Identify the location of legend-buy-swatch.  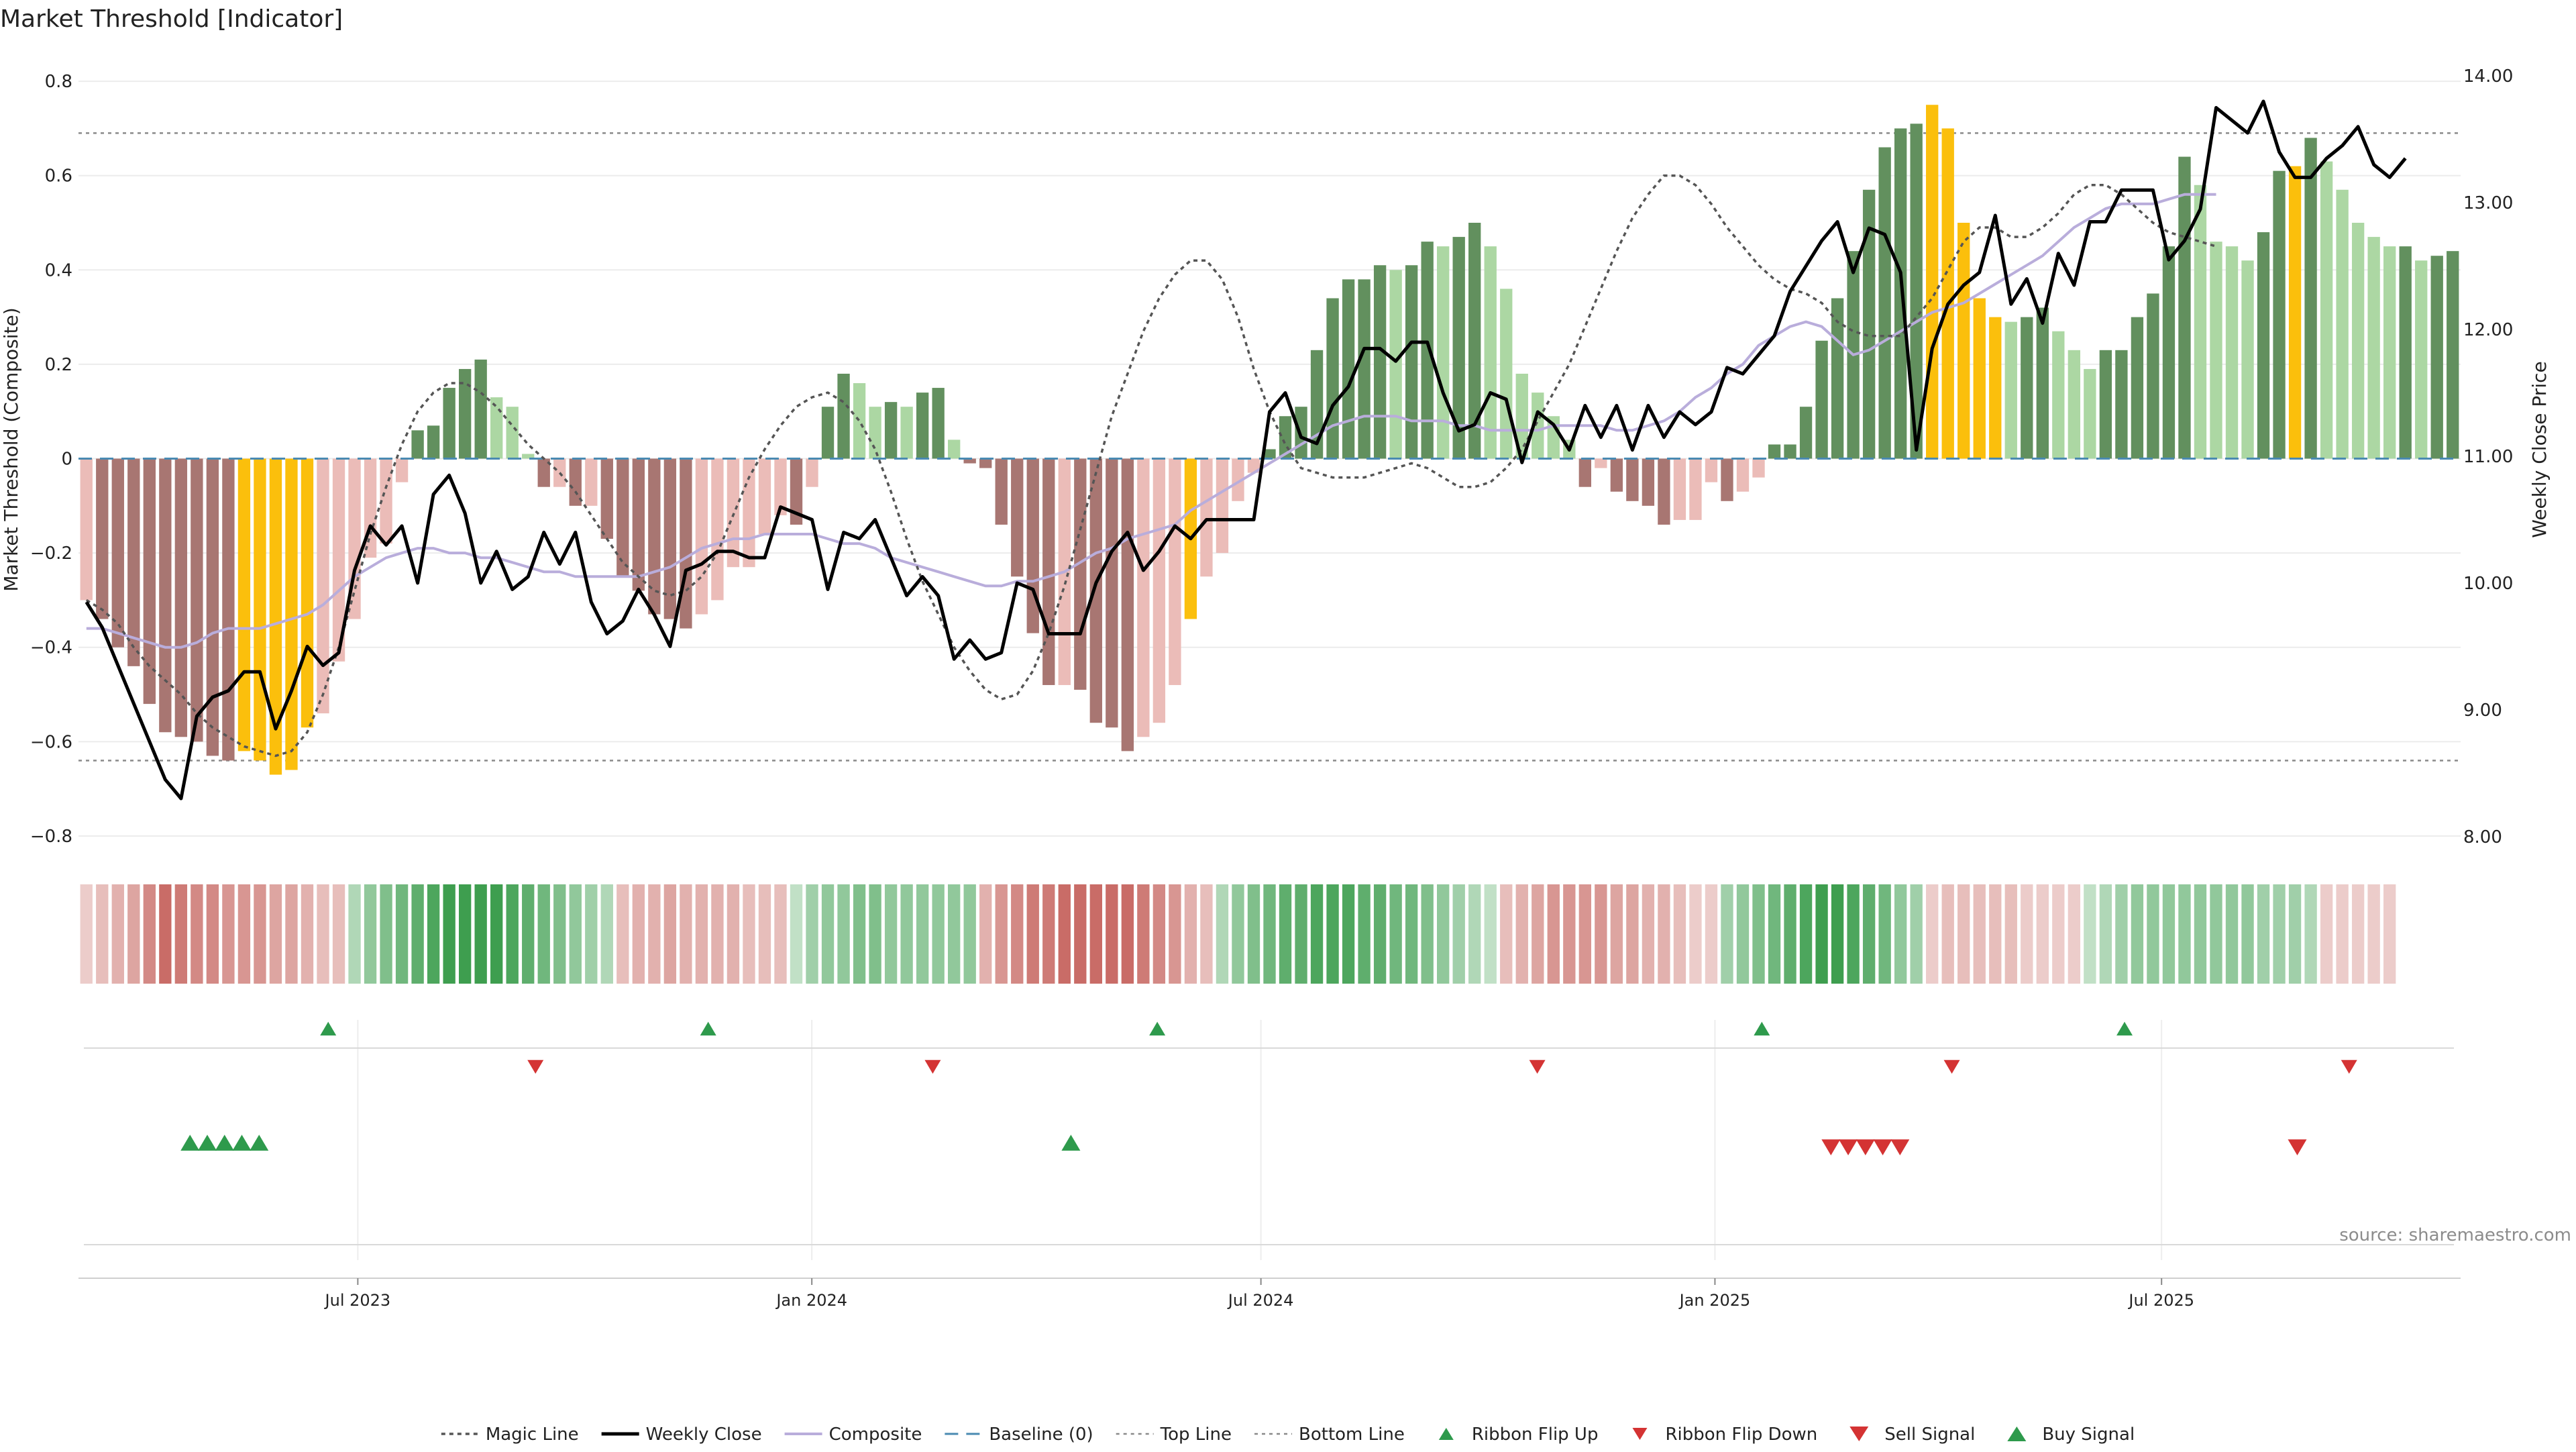
(2017, 1434).